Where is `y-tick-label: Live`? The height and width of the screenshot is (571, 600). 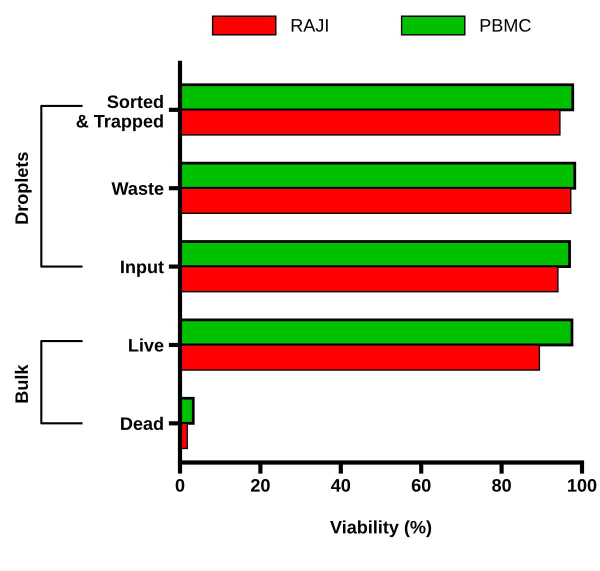
y-tick-label: Live is located at coordinates (146, 345).